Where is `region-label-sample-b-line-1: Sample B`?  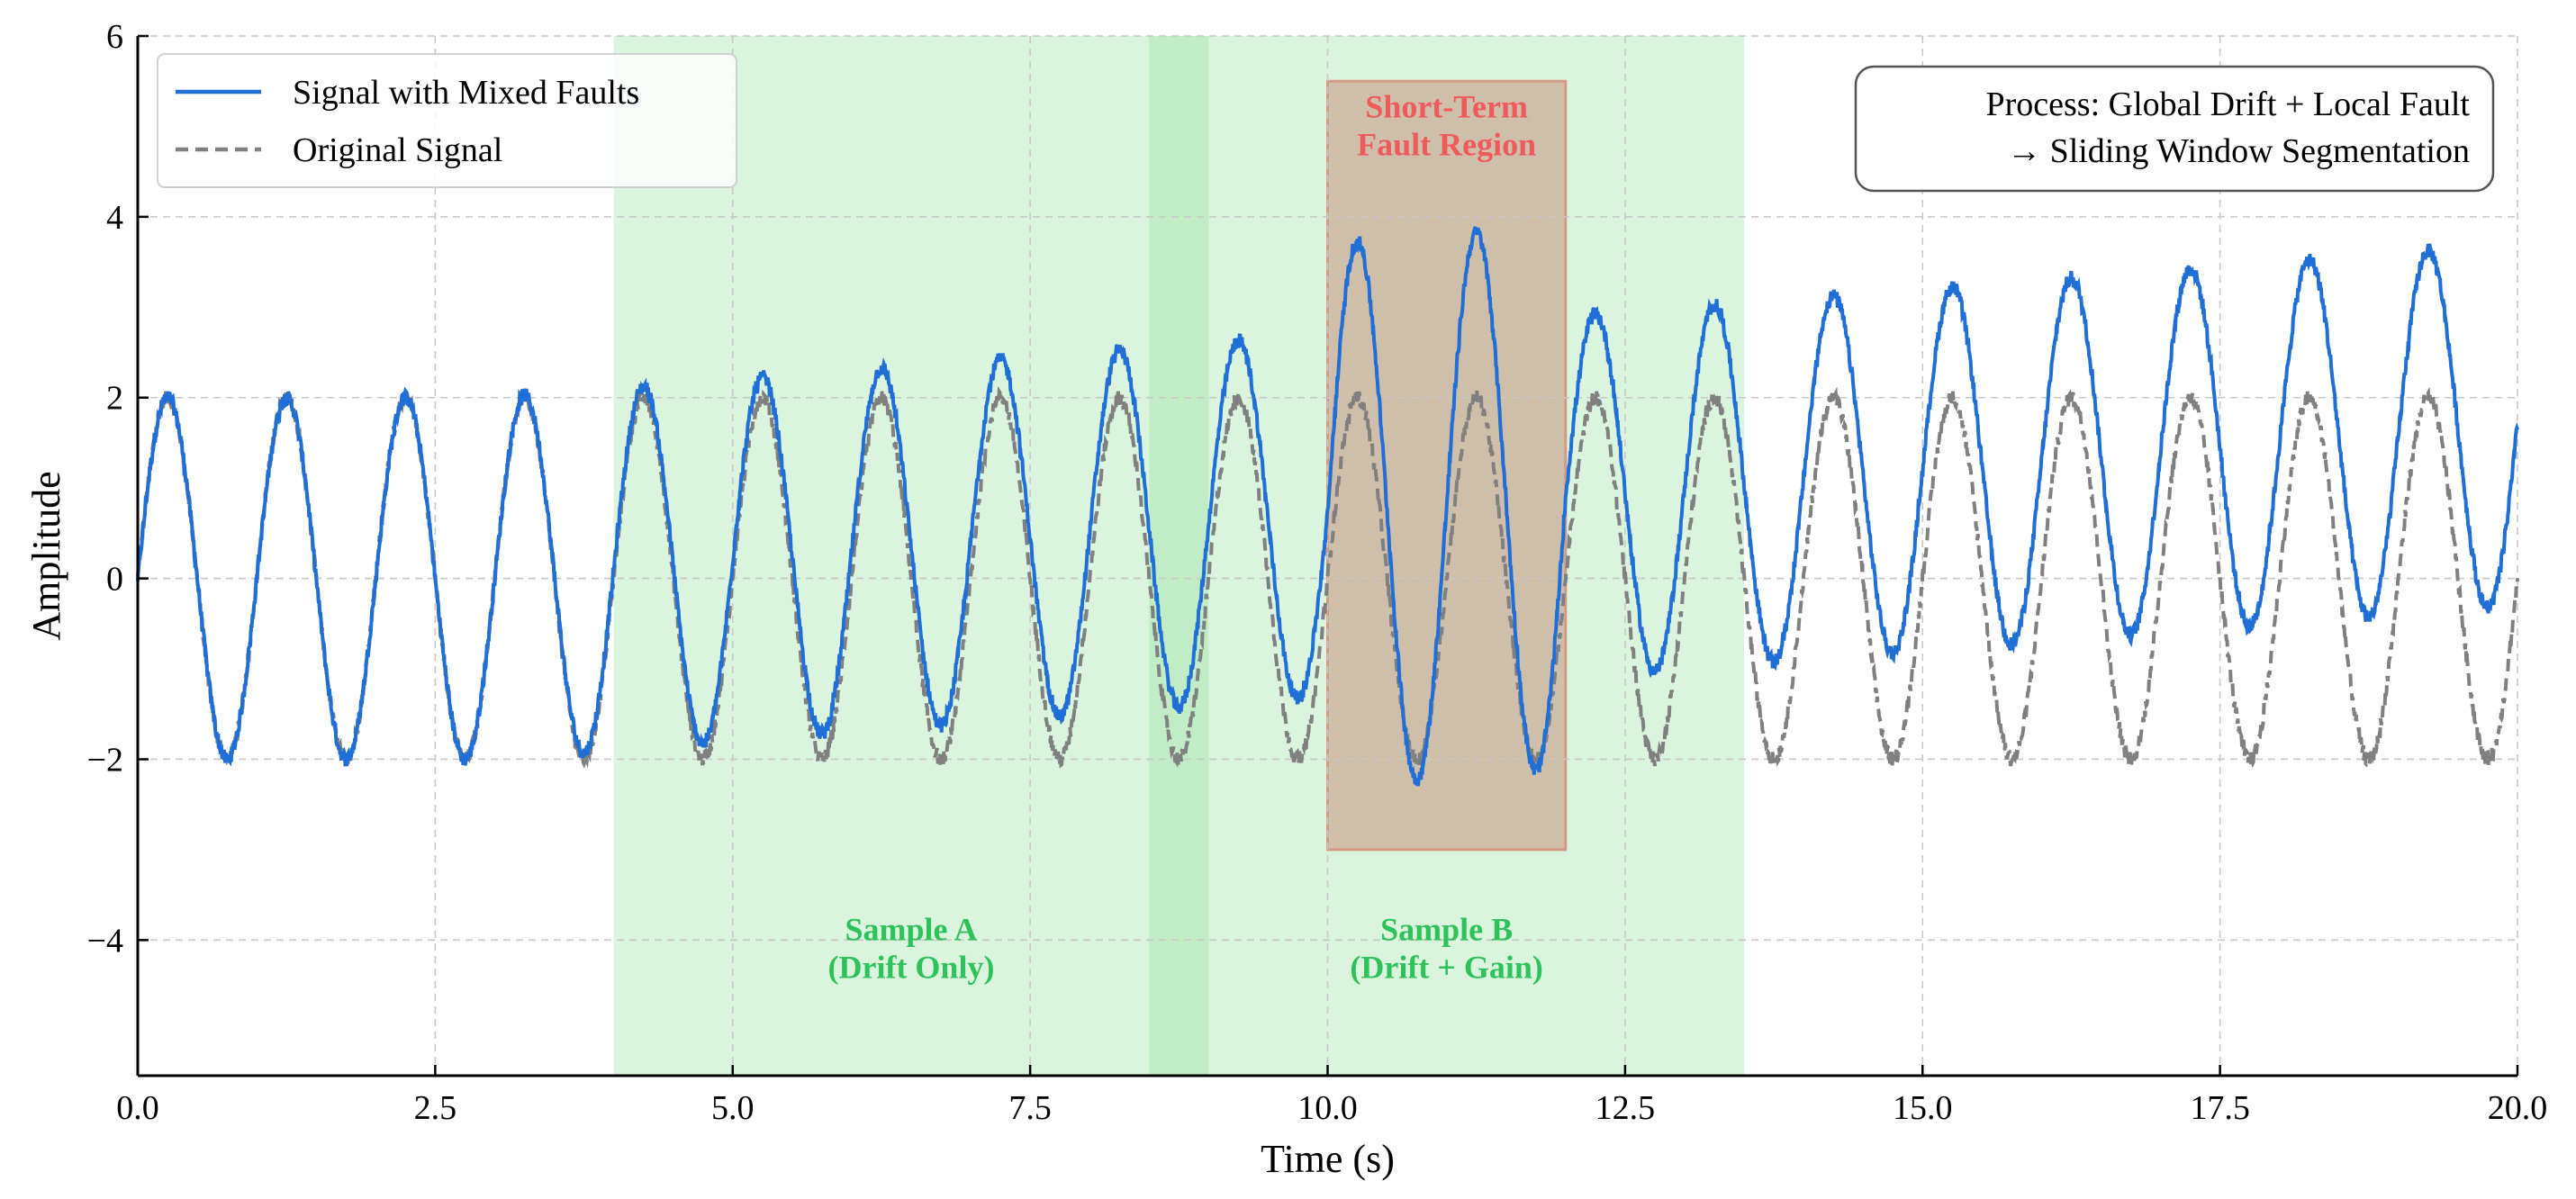
region-label-sample-b-line-1: Sample B is located at coordinates (1446, 929).